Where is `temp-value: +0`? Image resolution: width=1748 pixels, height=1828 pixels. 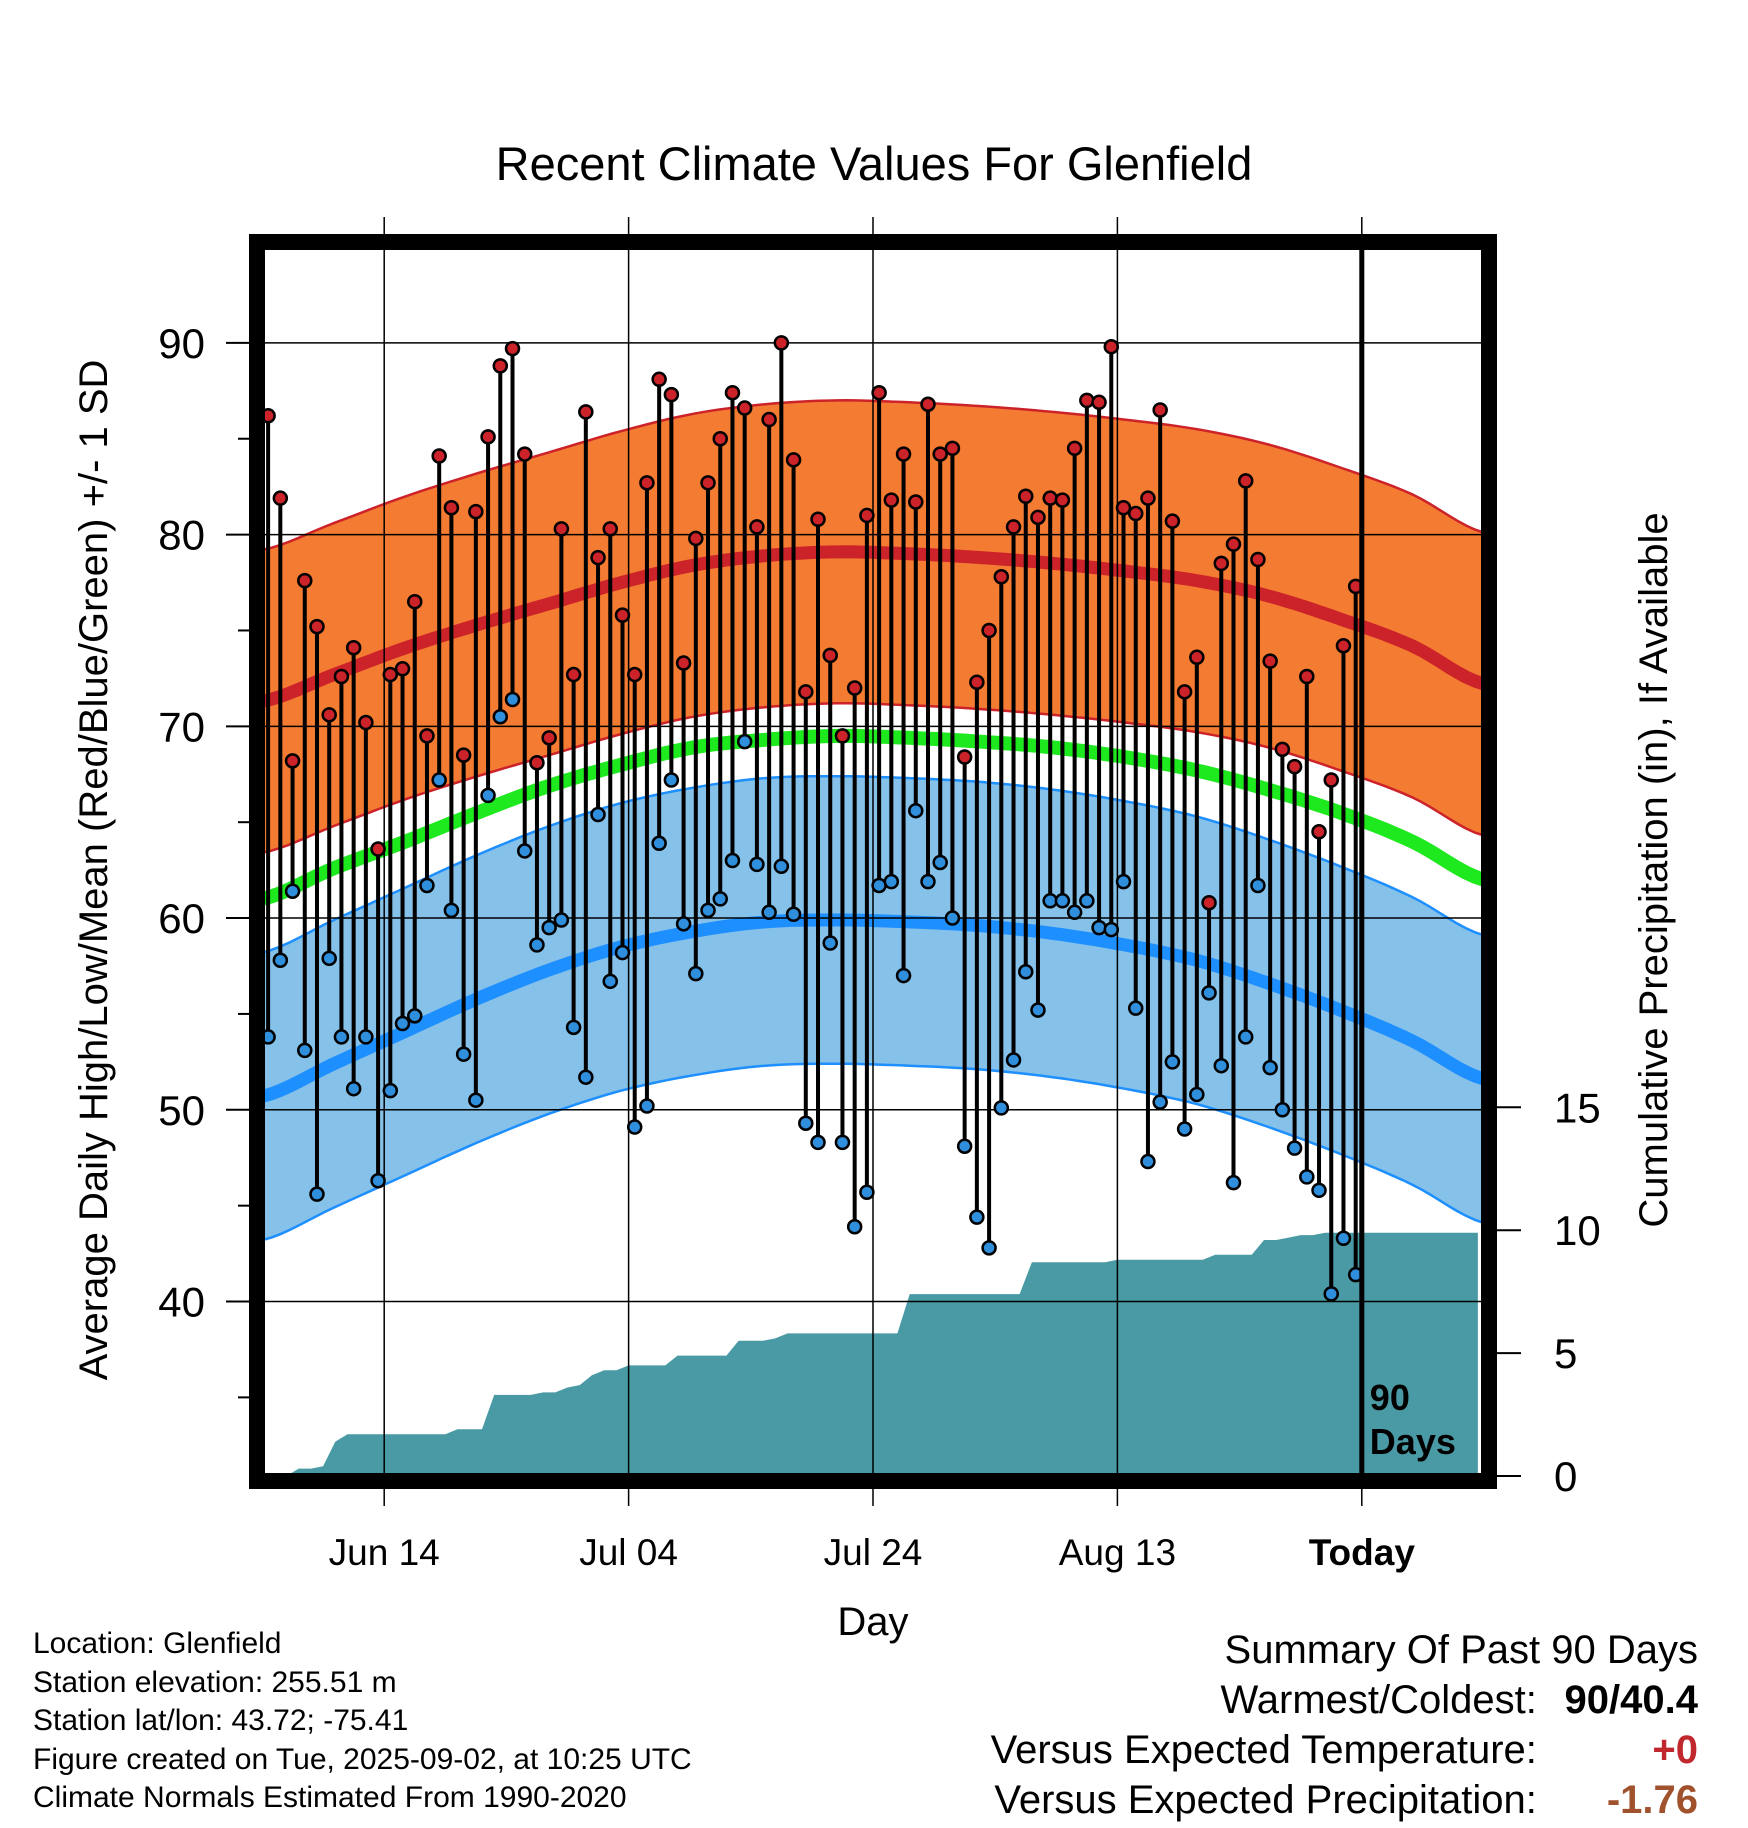 temp-value: +0 is located at coordinates (1675, 1750).